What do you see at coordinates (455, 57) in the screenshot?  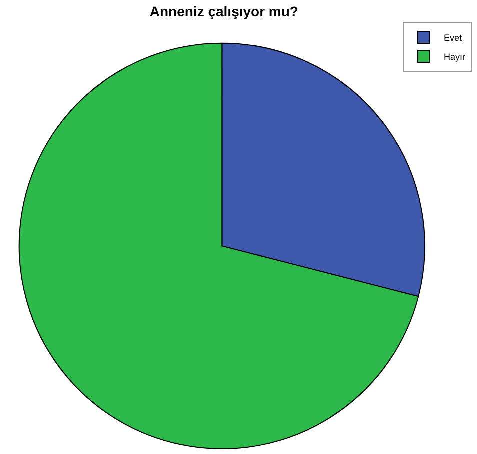 I see `legend-label: Hayır` at bounding box center [455, 57].